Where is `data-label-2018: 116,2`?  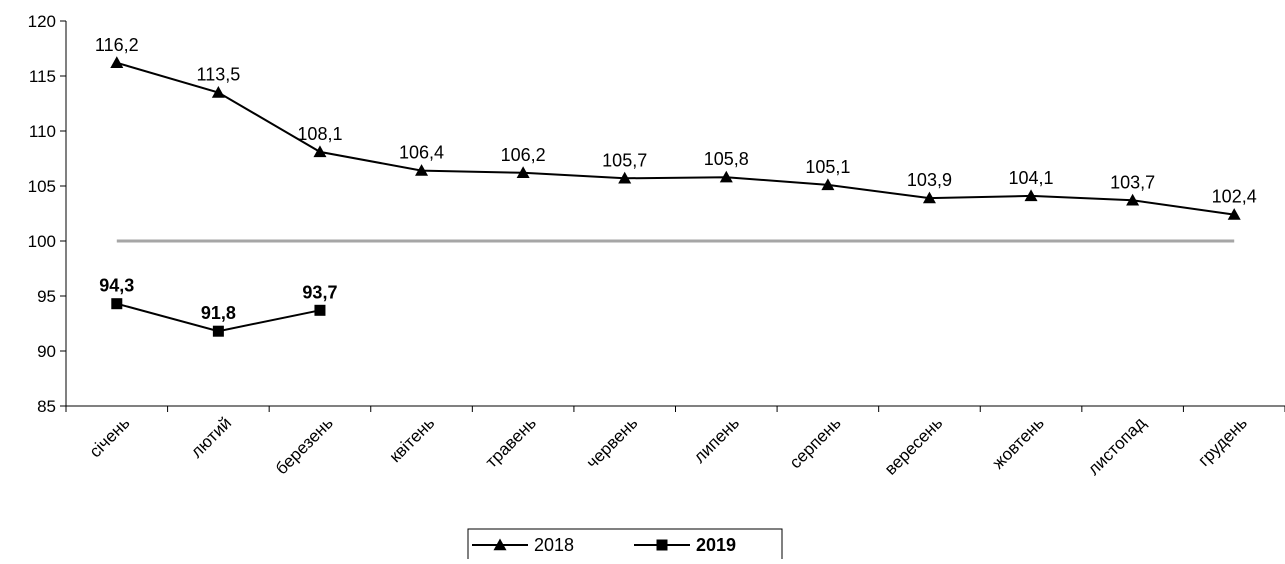 data-label-2018: 116,2 is located at coordinates (117, 45).